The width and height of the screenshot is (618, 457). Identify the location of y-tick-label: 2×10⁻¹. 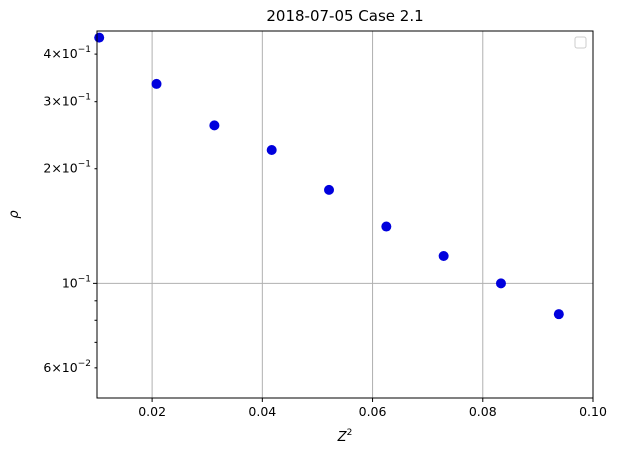
(67, 168).